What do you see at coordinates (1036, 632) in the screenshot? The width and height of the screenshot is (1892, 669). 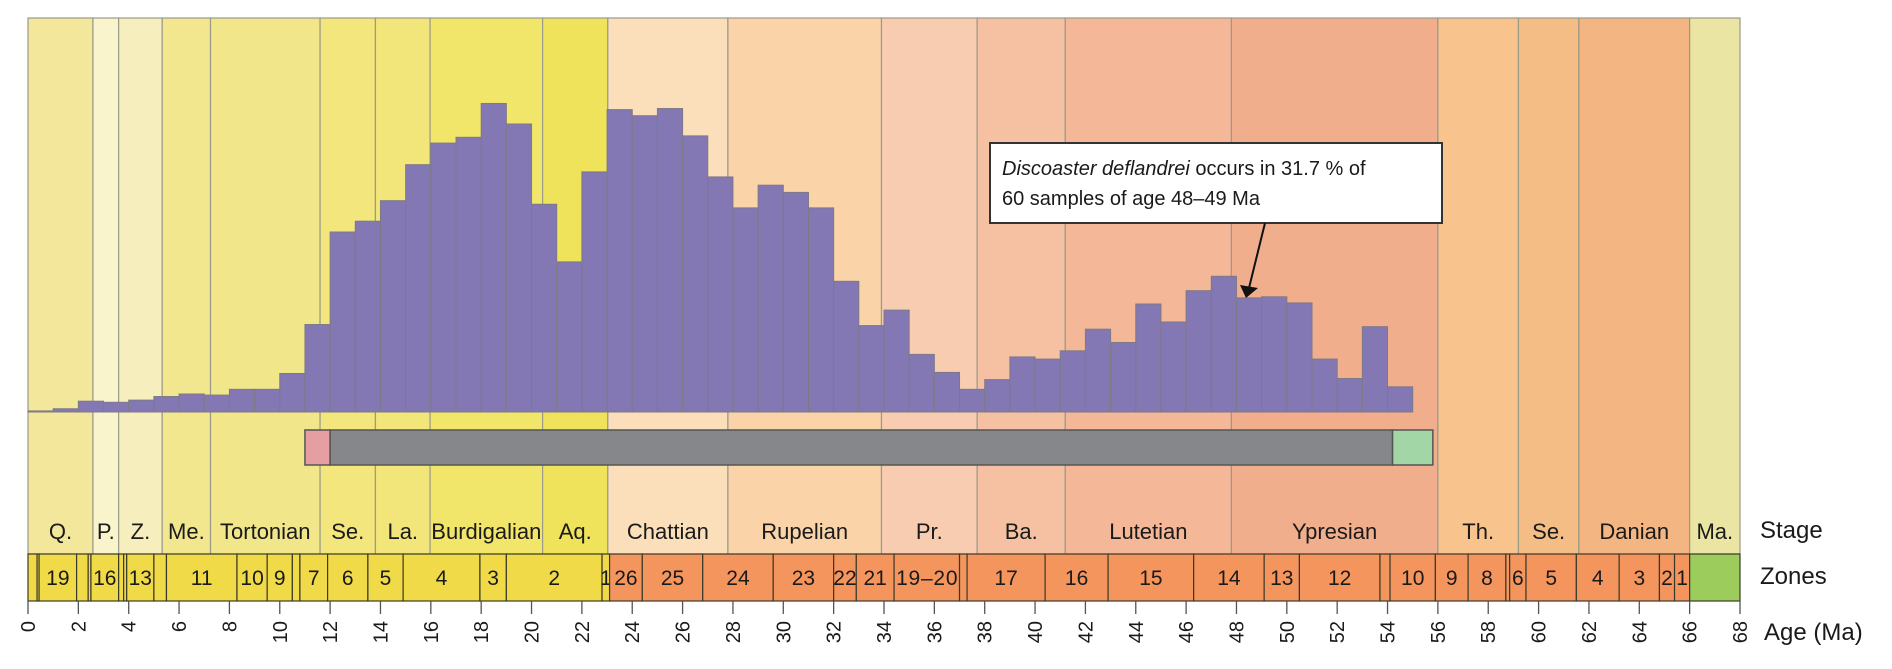 I see `x-tick-label: 40` at bounding box center [1036, 632].